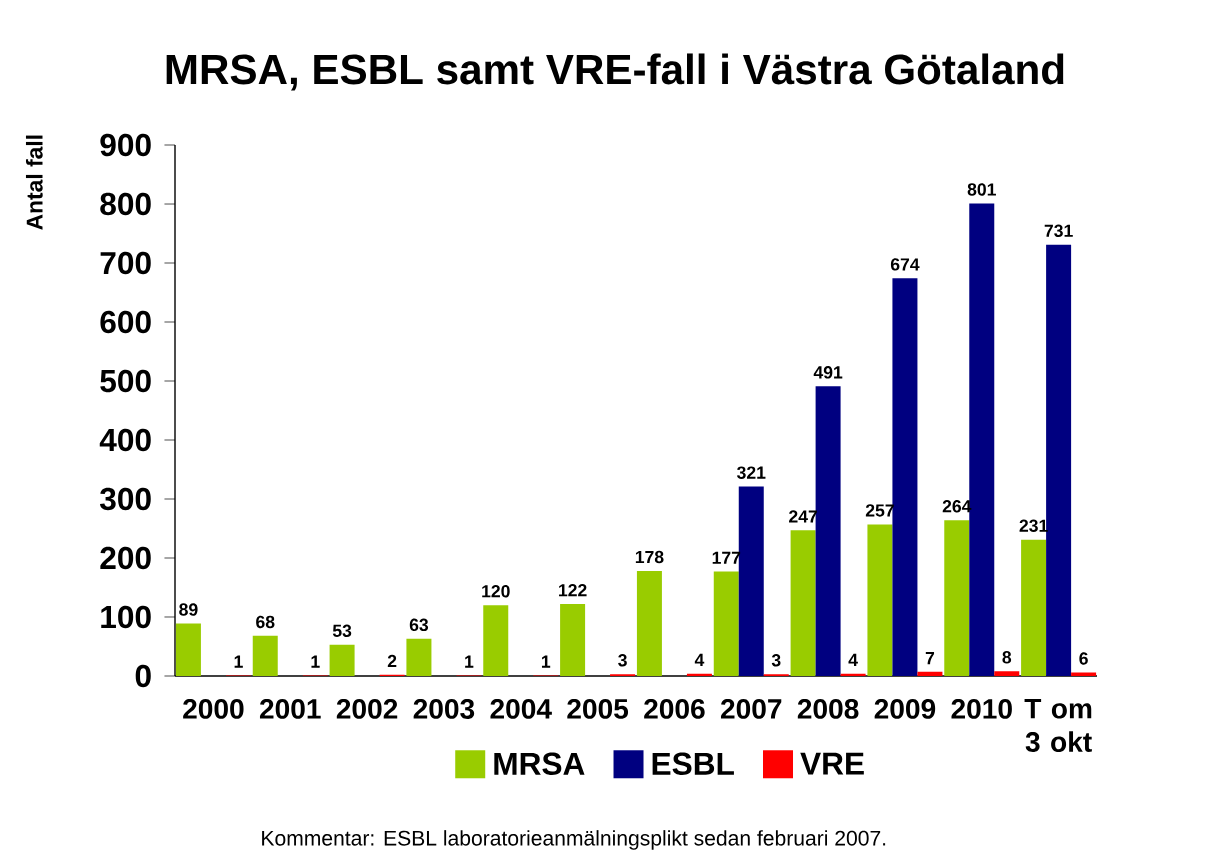  What do you see at coordinates (649, 557) in the screenshot?
I see `data-label: 178` at bounding box center [649, 557].